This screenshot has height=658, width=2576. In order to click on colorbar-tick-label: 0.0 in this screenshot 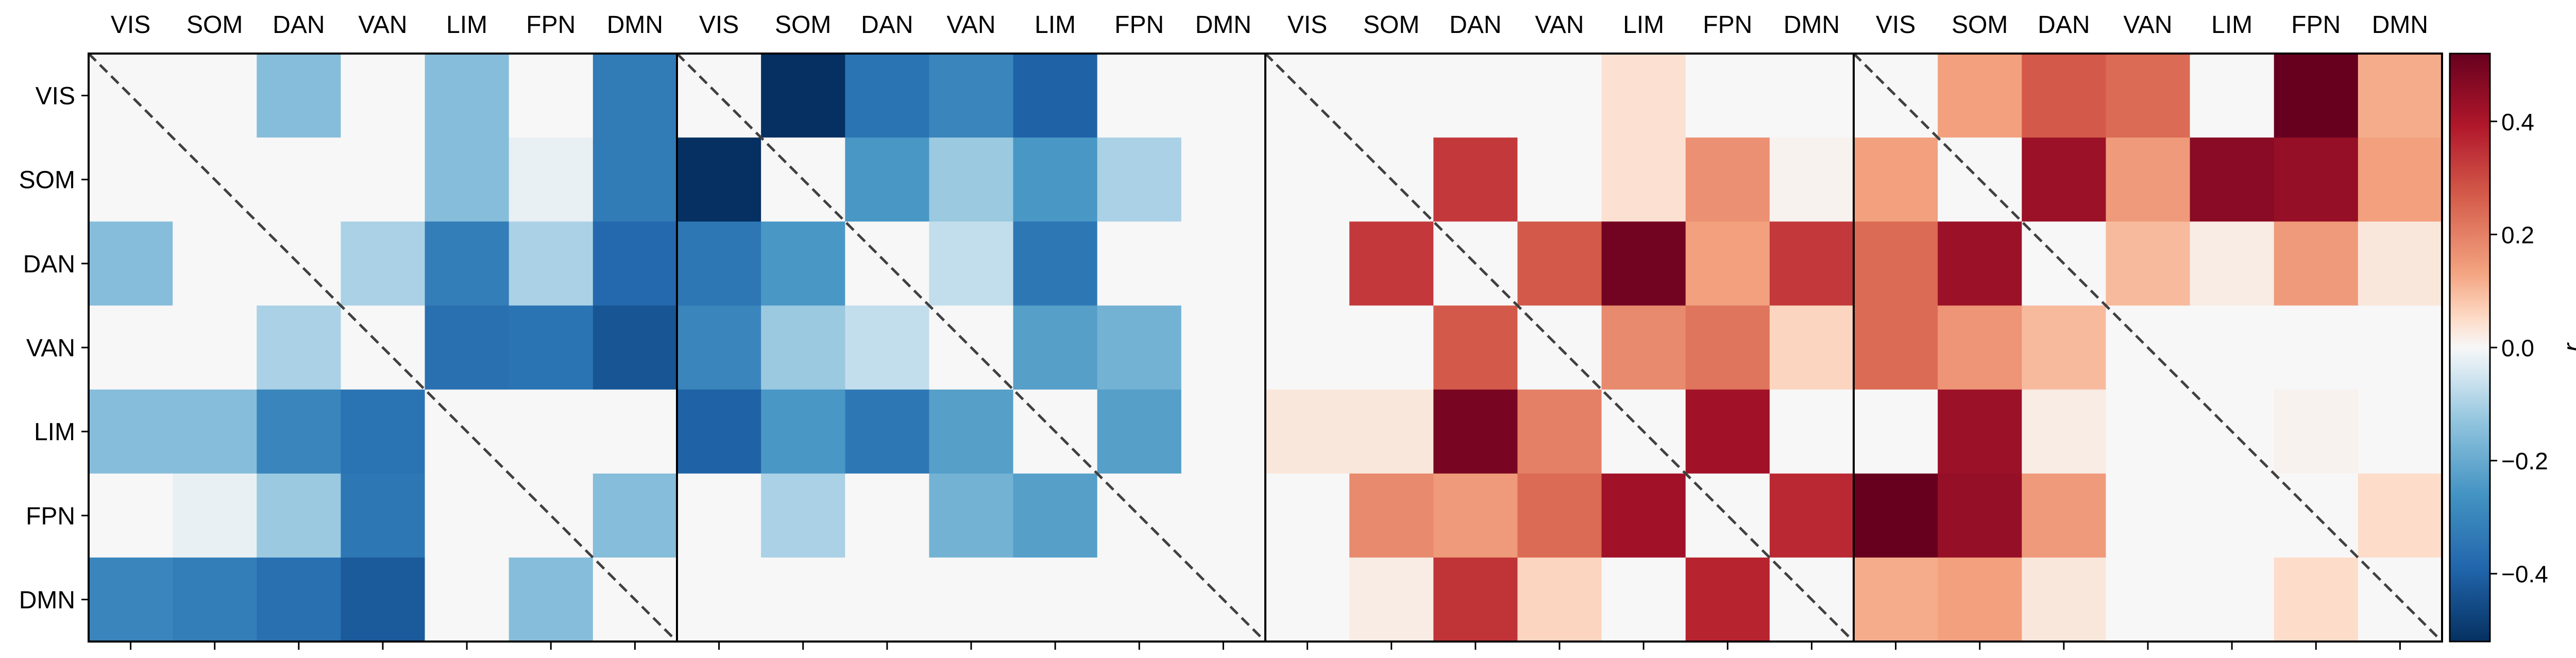, I will do `click(2517, 348)`.